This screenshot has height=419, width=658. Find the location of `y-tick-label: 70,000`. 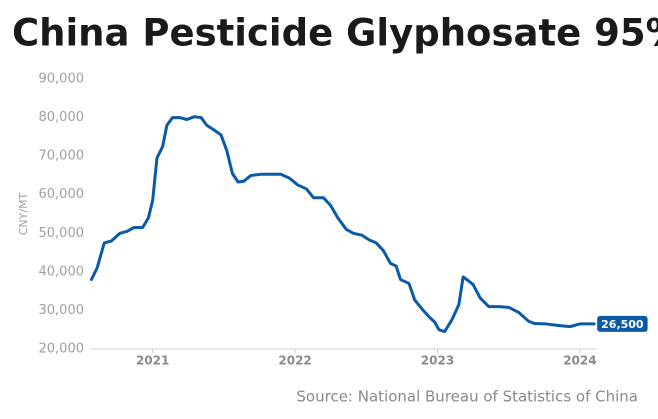

y-tick-label: 70,000 is located at coordinates (62, 156).